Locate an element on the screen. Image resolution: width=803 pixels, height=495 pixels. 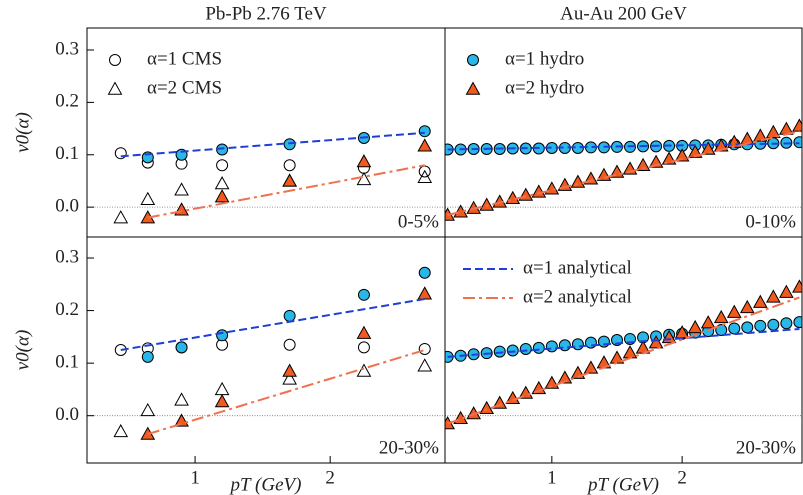
legend-label: α=1 CMS is located at coordinates (184, 58).